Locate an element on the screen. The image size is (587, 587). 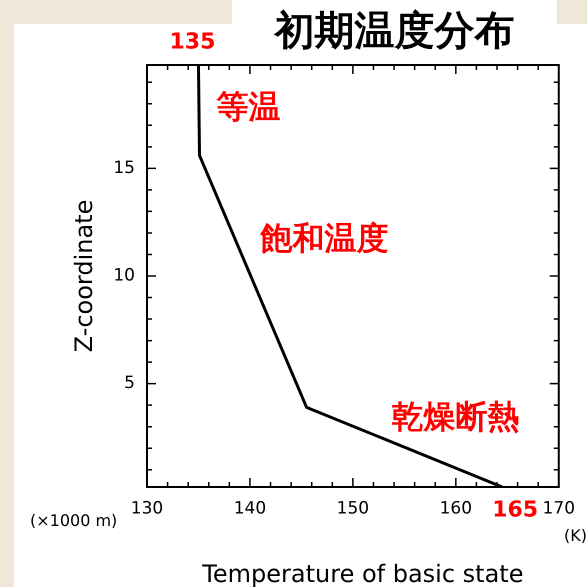
x-tick-label: 160 is located at coordinates (456, 508).